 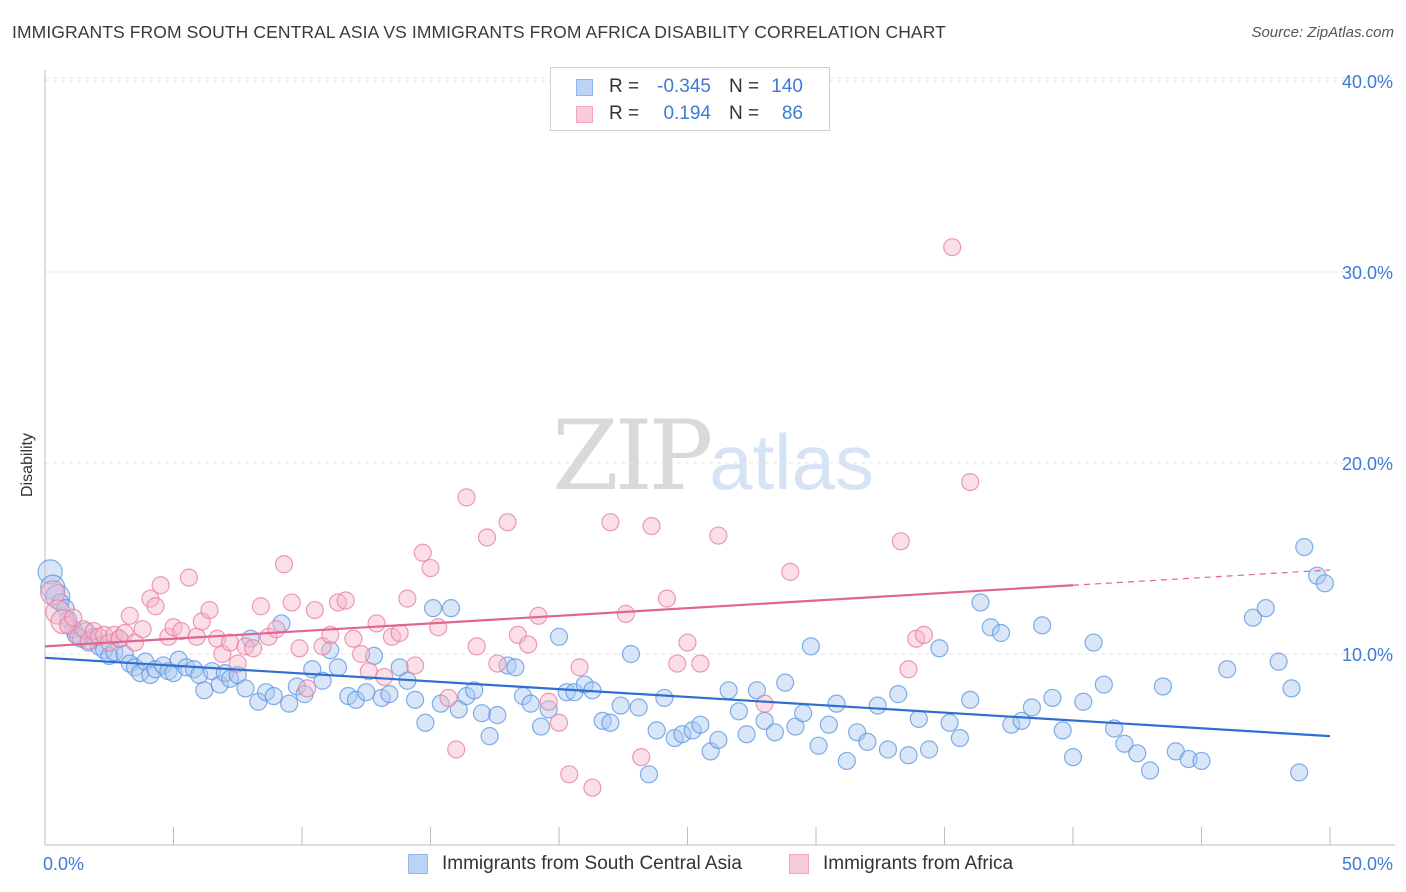 What do you see at coordinates (592, 863) in the screenshot?
I see `bottom-legend-label: Immigrants from South Central Asia` at bounding box center [592, 863].